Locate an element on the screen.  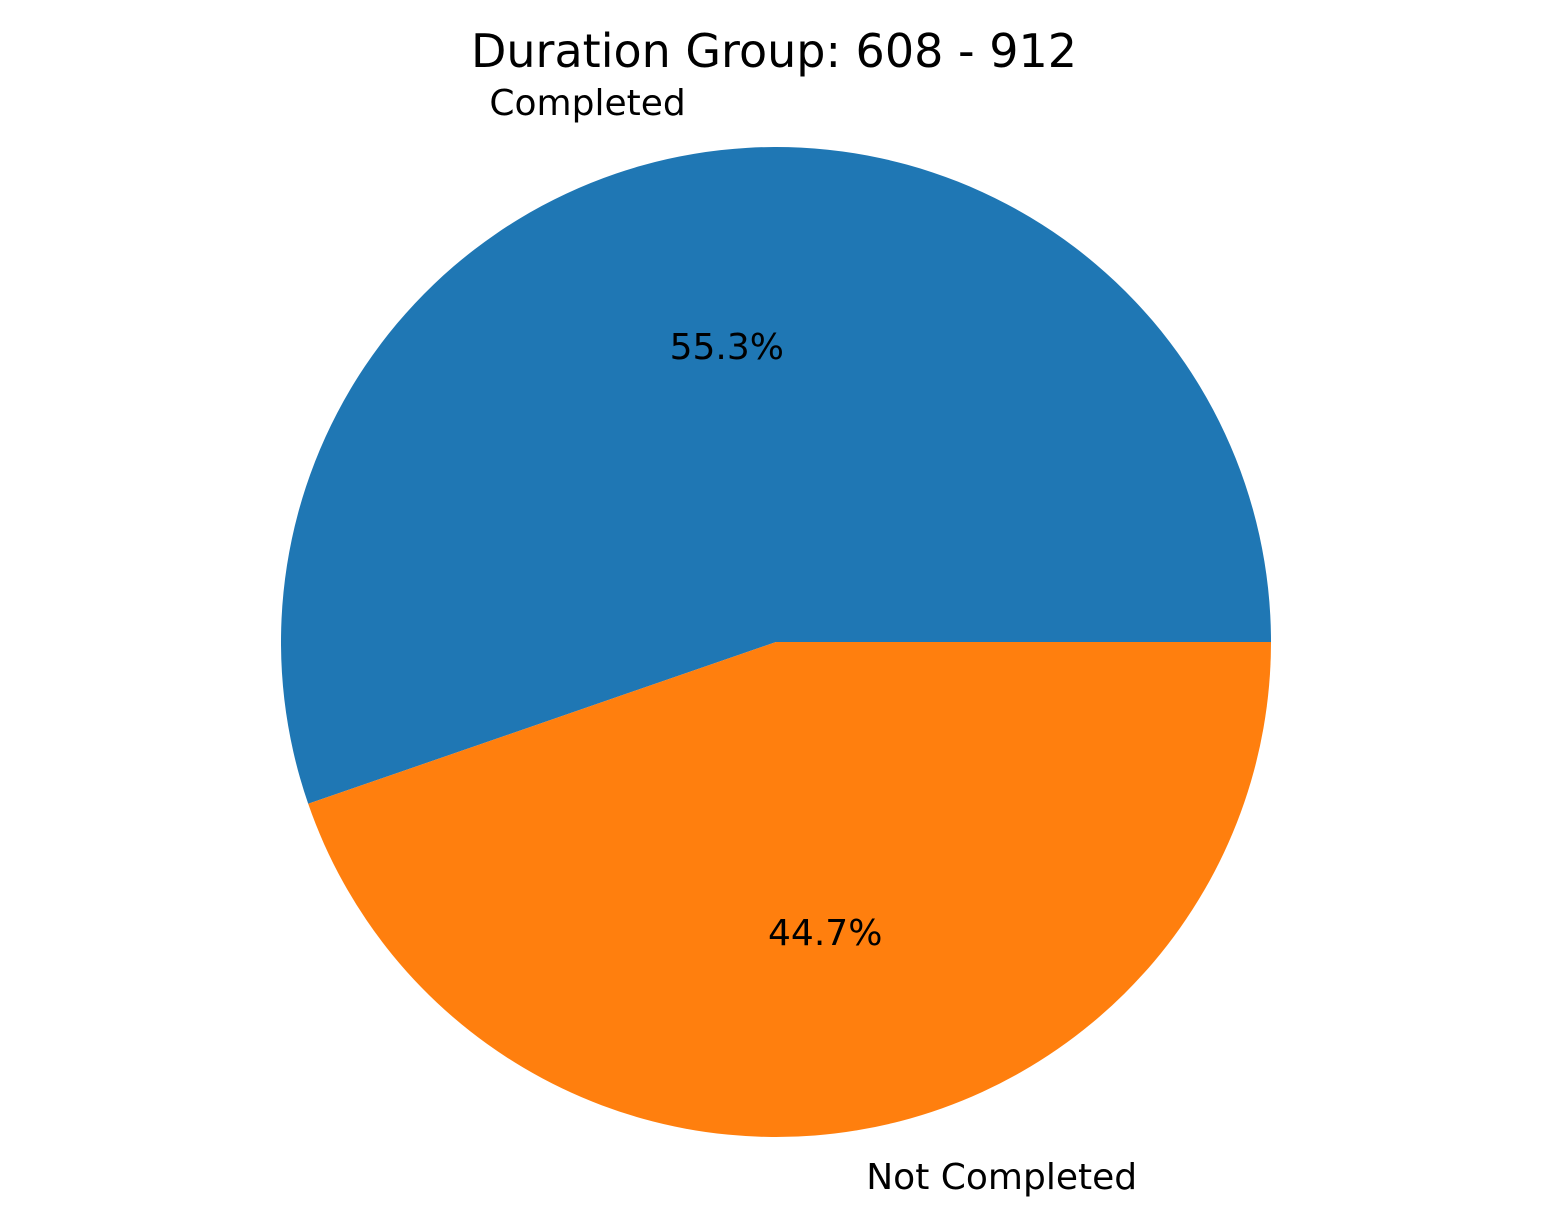
slice-label: Not Completed is located at coordinates (1001, 1177).